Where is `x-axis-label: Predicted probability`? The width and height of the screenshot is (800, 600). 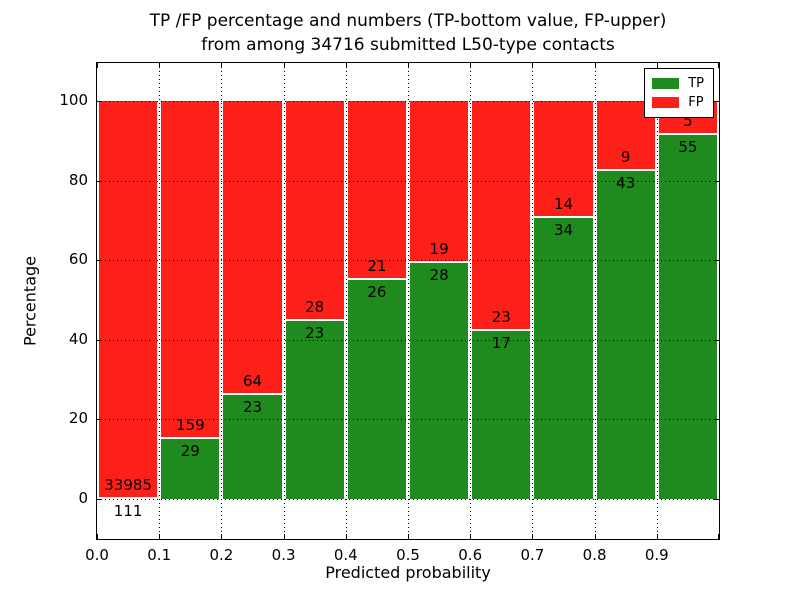 x-axis-label: Predicted probability is located at coordinates (408, 572).